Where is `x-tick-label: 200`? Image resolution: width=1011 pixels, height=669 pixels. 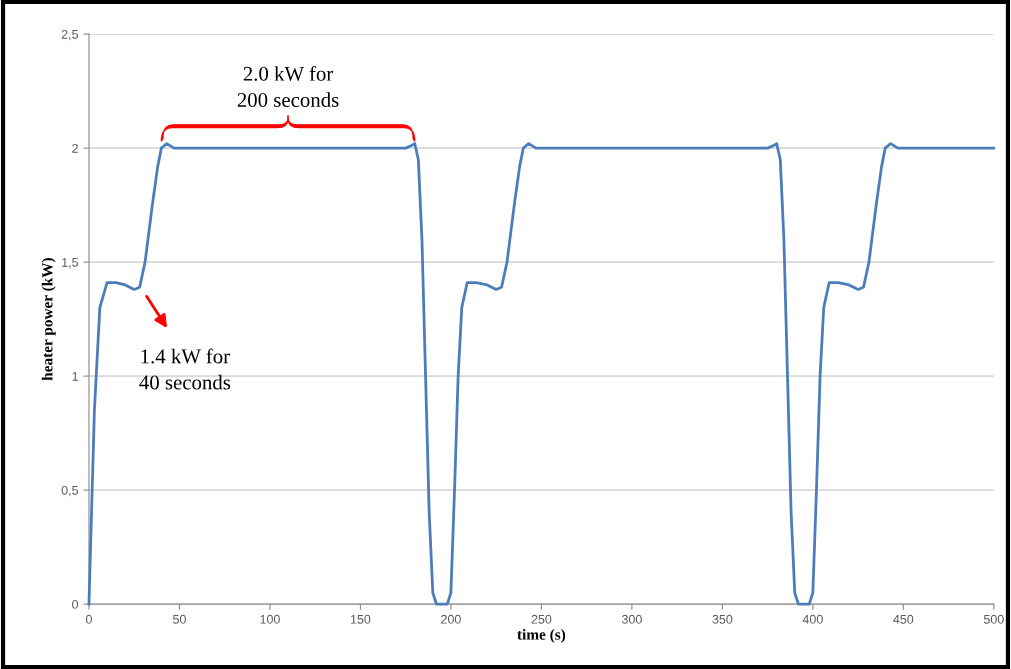 x-tick-label: 200 is located at coordinates (451, 619).